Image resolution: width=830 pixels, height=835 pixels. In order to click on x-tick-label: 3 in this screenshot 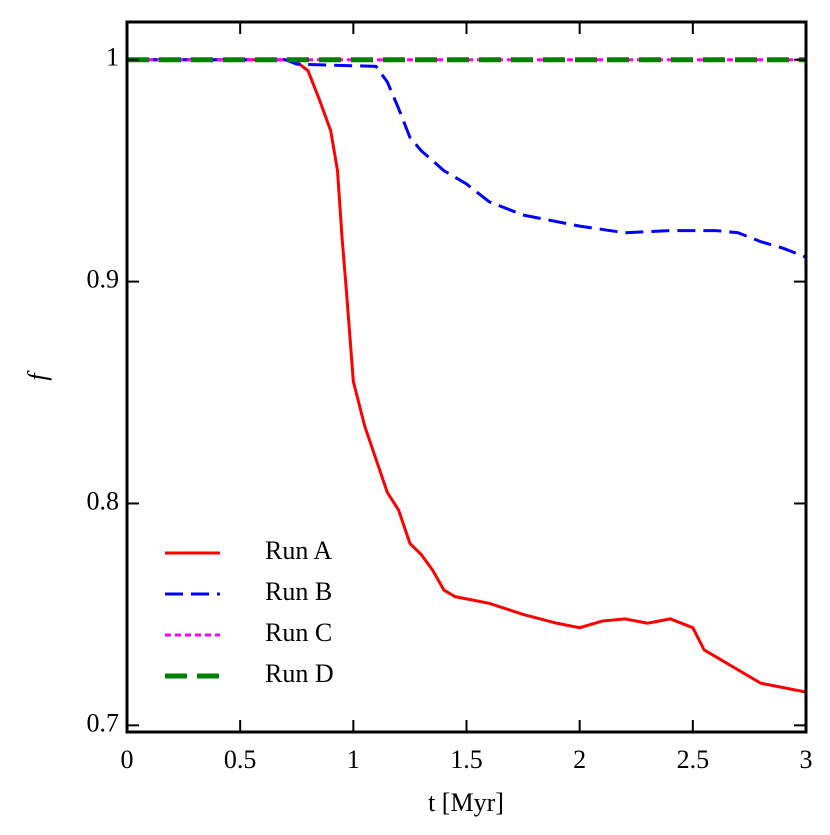, I will do `click(806, 759)`.